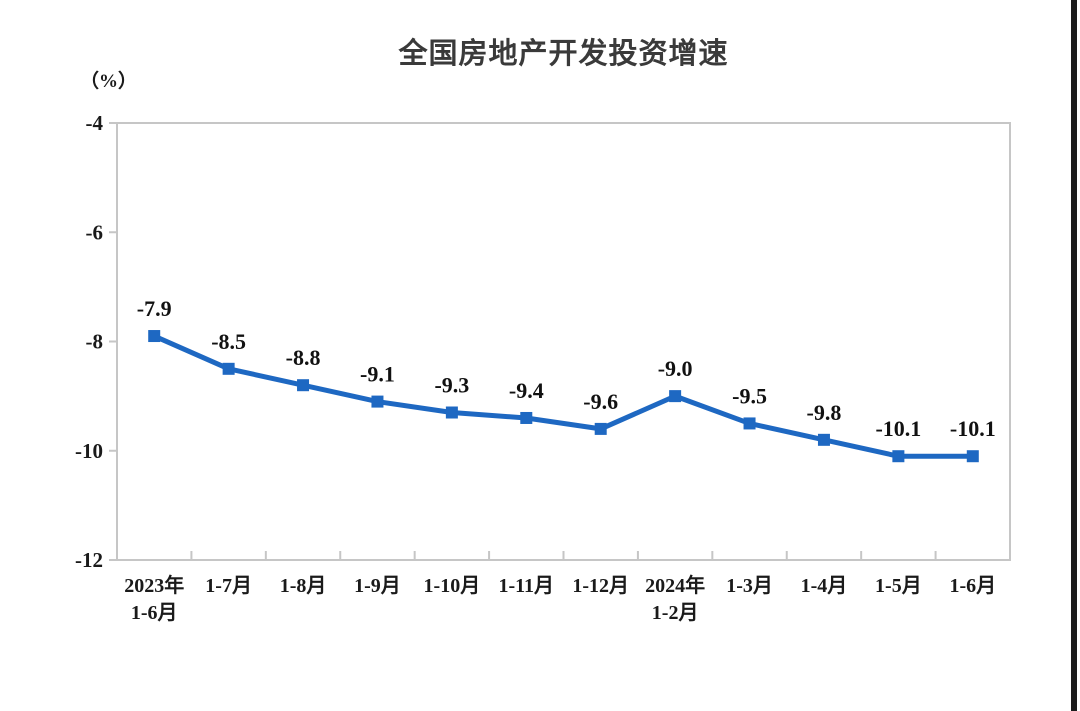 Image resolution: width=1080 pixels, height=711 pixels. Describe the element at coordinates (526, 390) in the screenshot. I see `data-point-label: -9.4` at that location.